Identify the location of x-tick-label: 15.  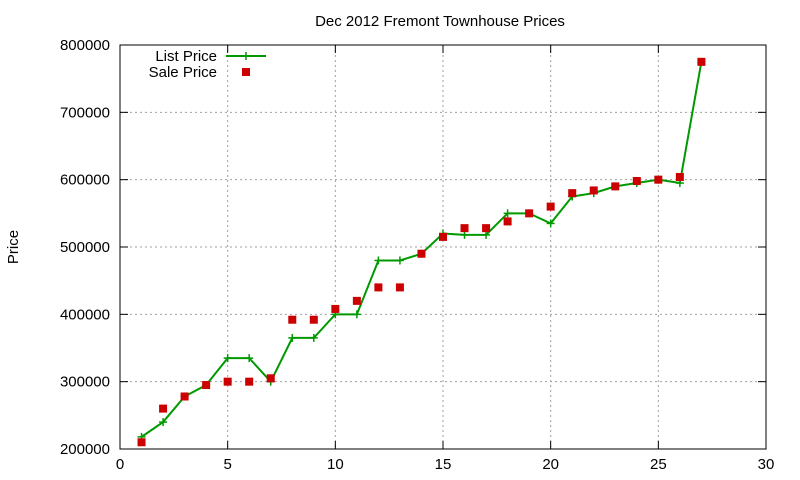
(443, 464).